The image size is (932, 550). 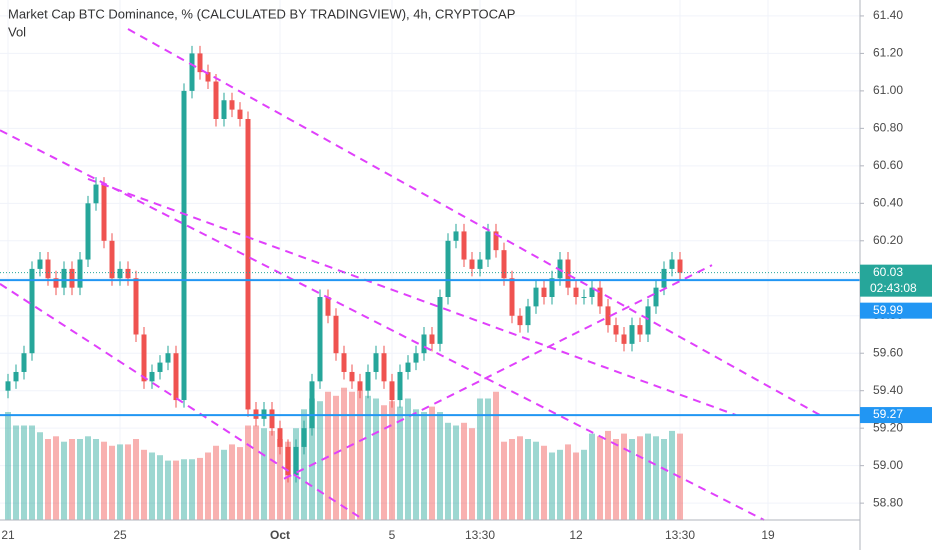 I want to click on y-tick-label: 60.20, so click(x=888, y=240).